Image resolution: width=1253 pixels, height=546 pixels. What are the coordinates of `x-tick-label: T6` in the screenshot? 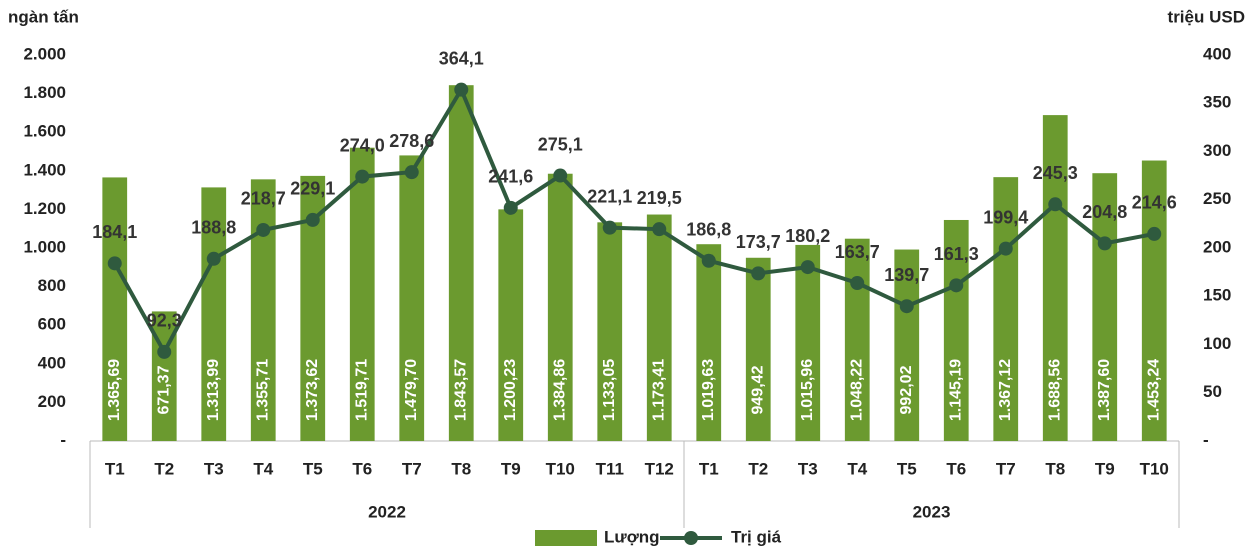 It's located at (362, 468).